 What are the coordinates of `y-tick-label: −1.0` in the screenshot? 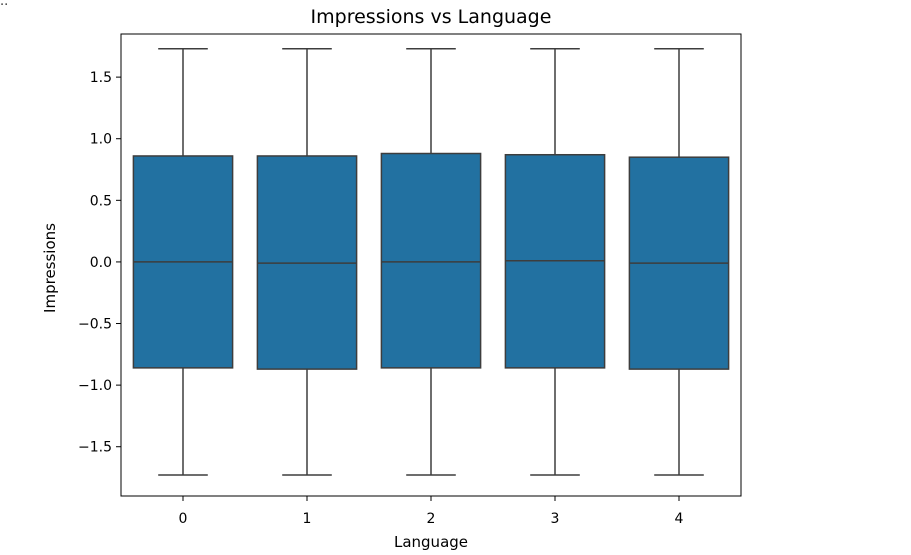 It's located at (95, 386).